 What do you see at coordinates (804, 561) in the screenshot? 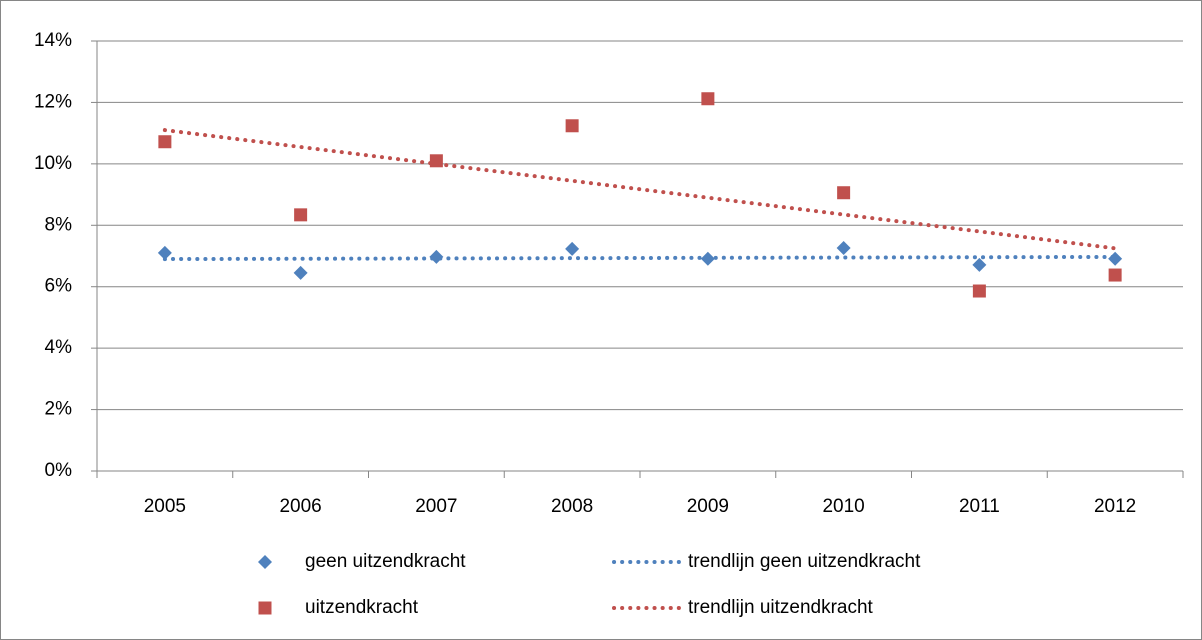
I see `legend-label: trendlijn geen uitzendkracht` at bounding box center [804, 561].